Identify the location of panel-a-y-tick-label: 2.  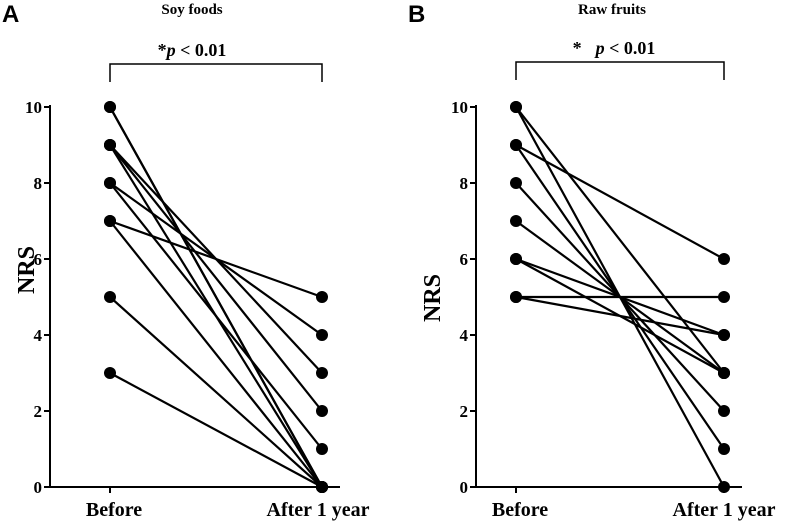
(38, 411).